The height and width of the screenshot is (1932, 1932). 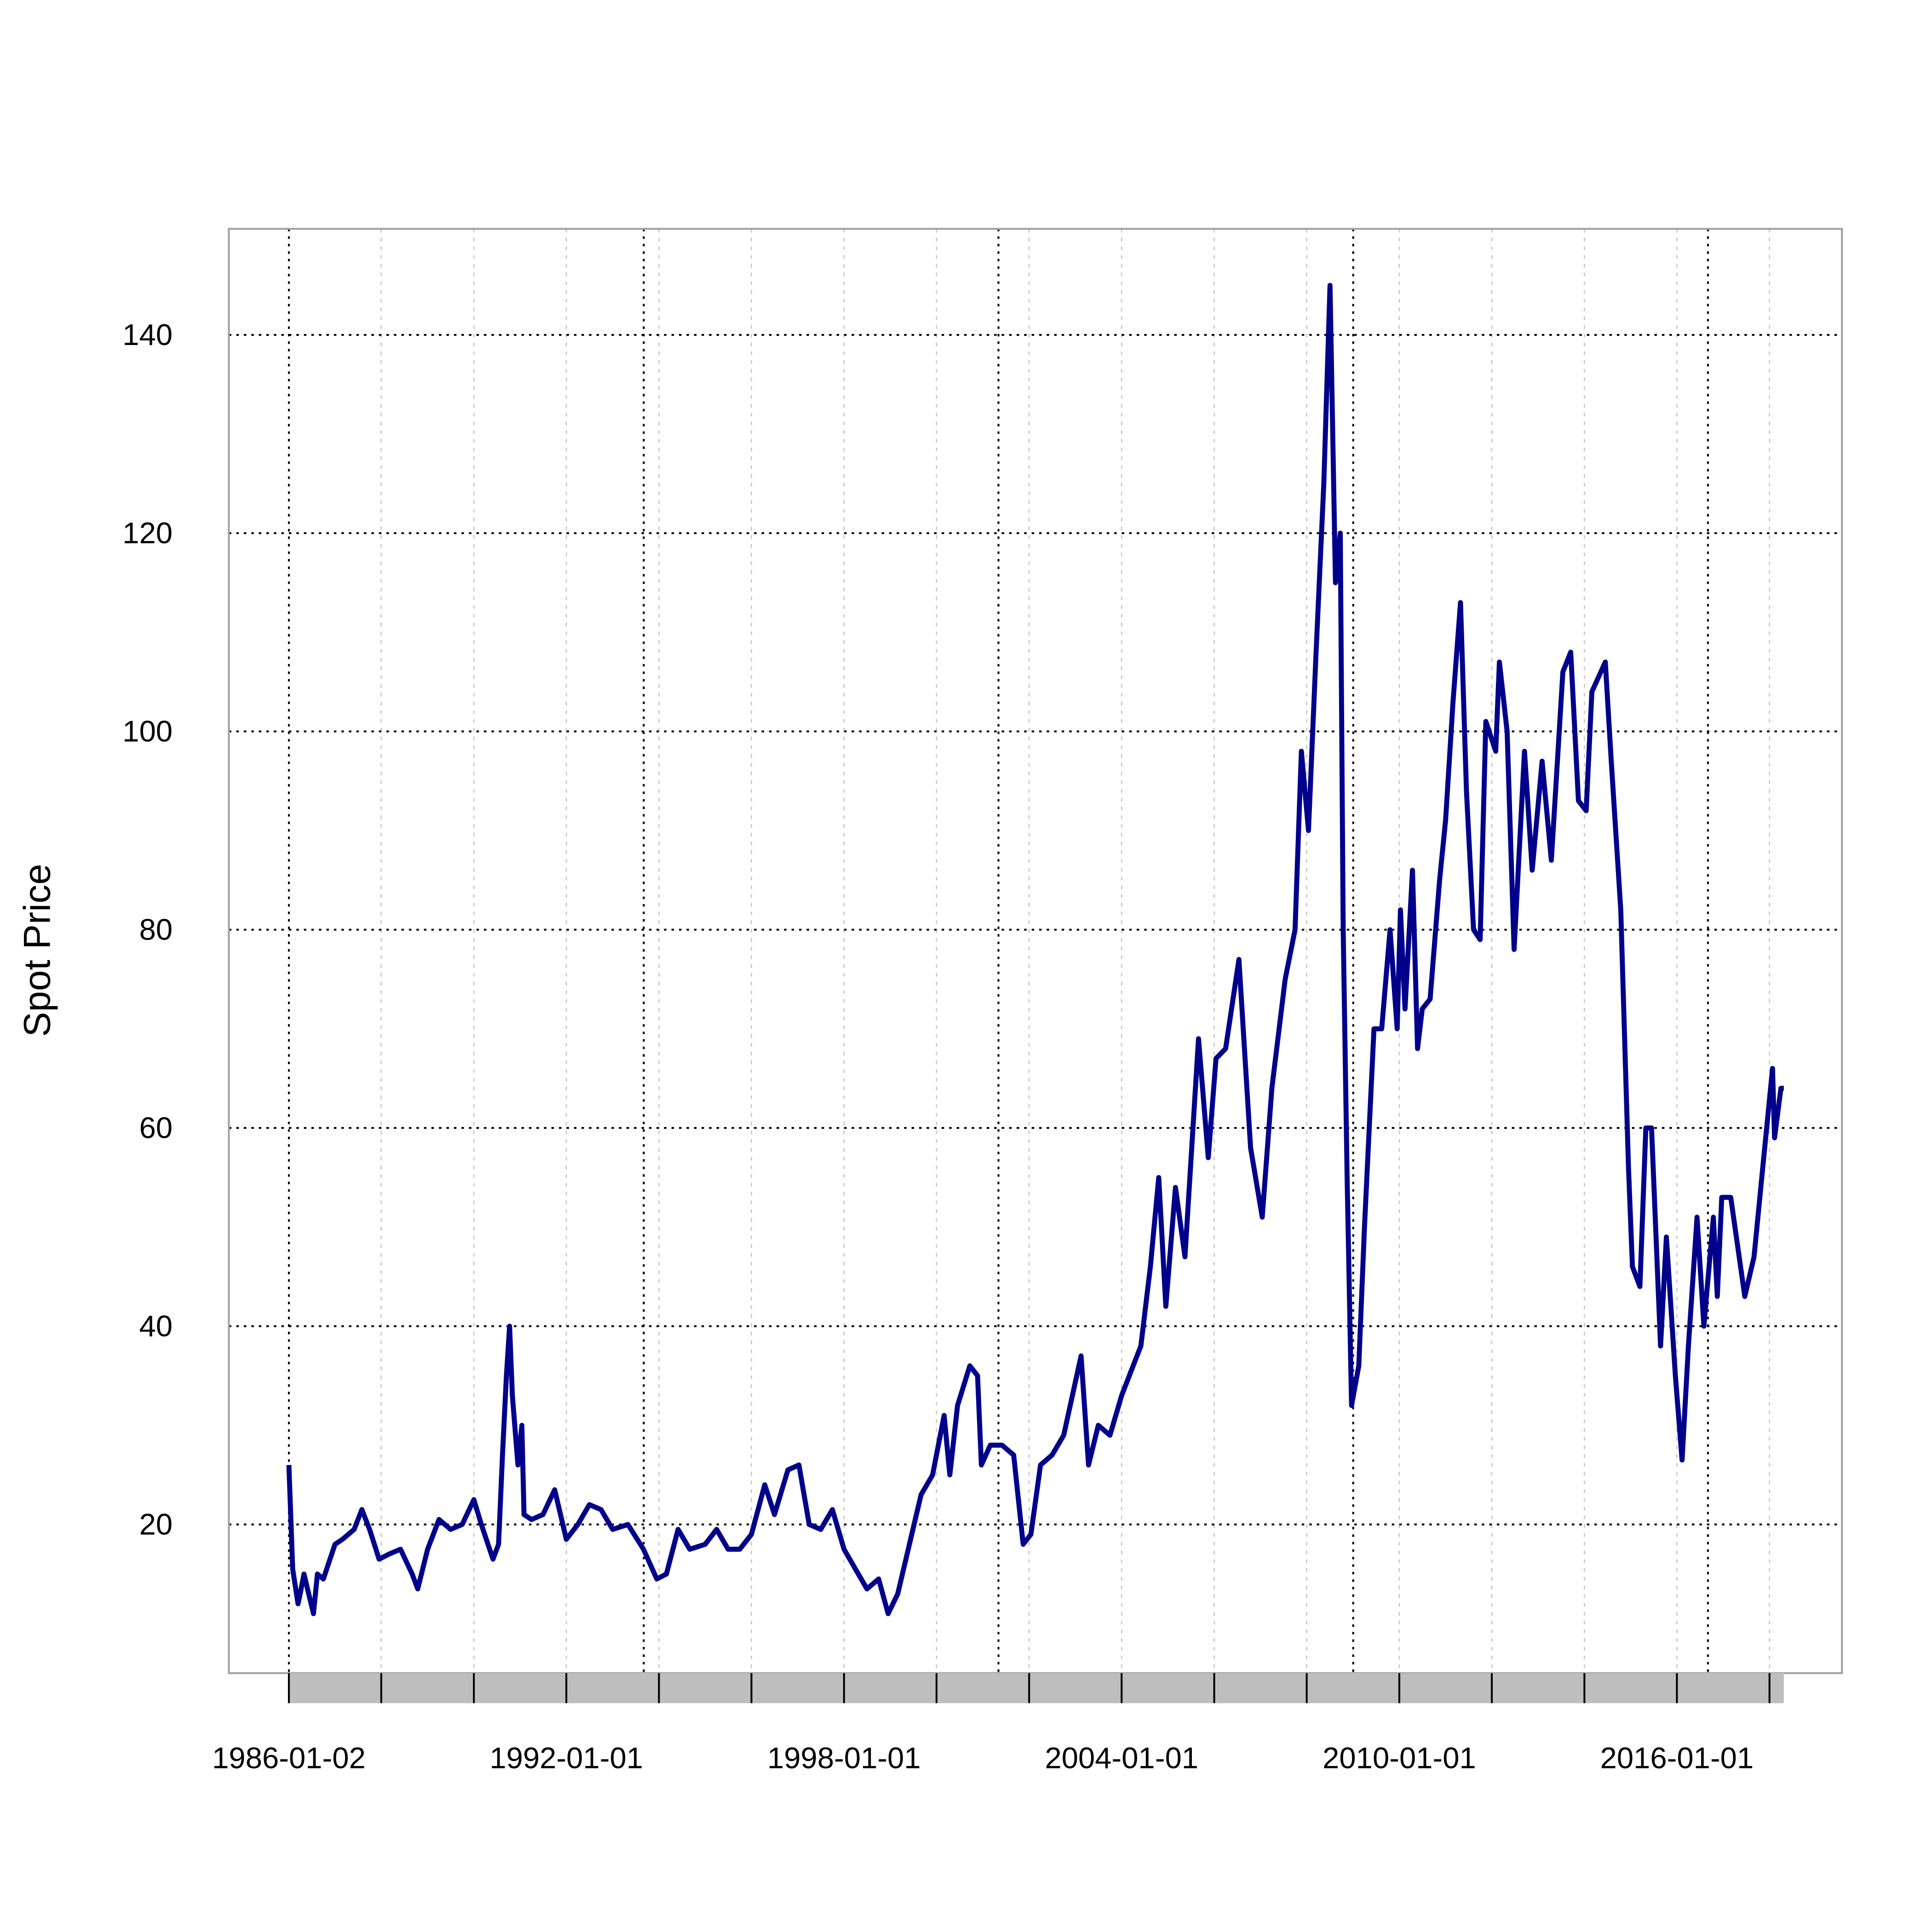 I want to click on y-axis-label: Spot Price, so click(x=37, y=951).